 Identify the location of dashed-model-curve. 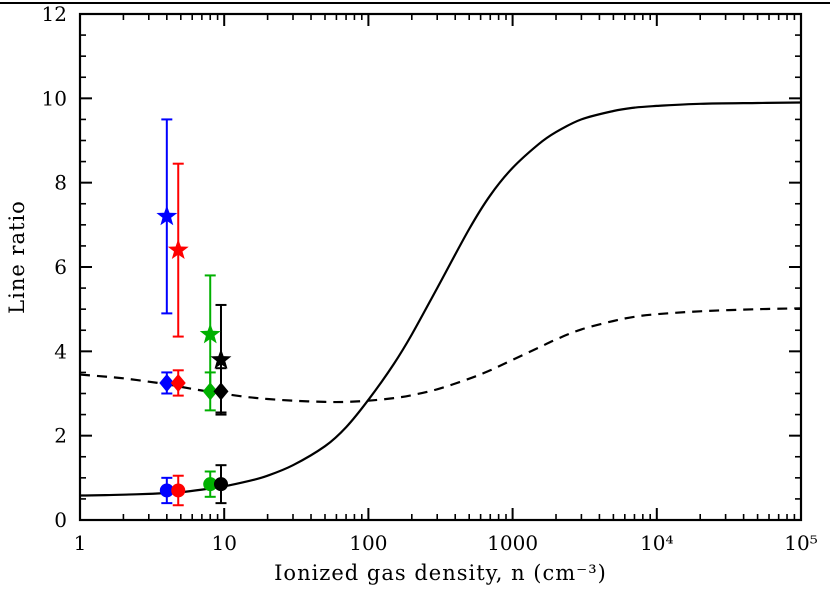
(440, 355).